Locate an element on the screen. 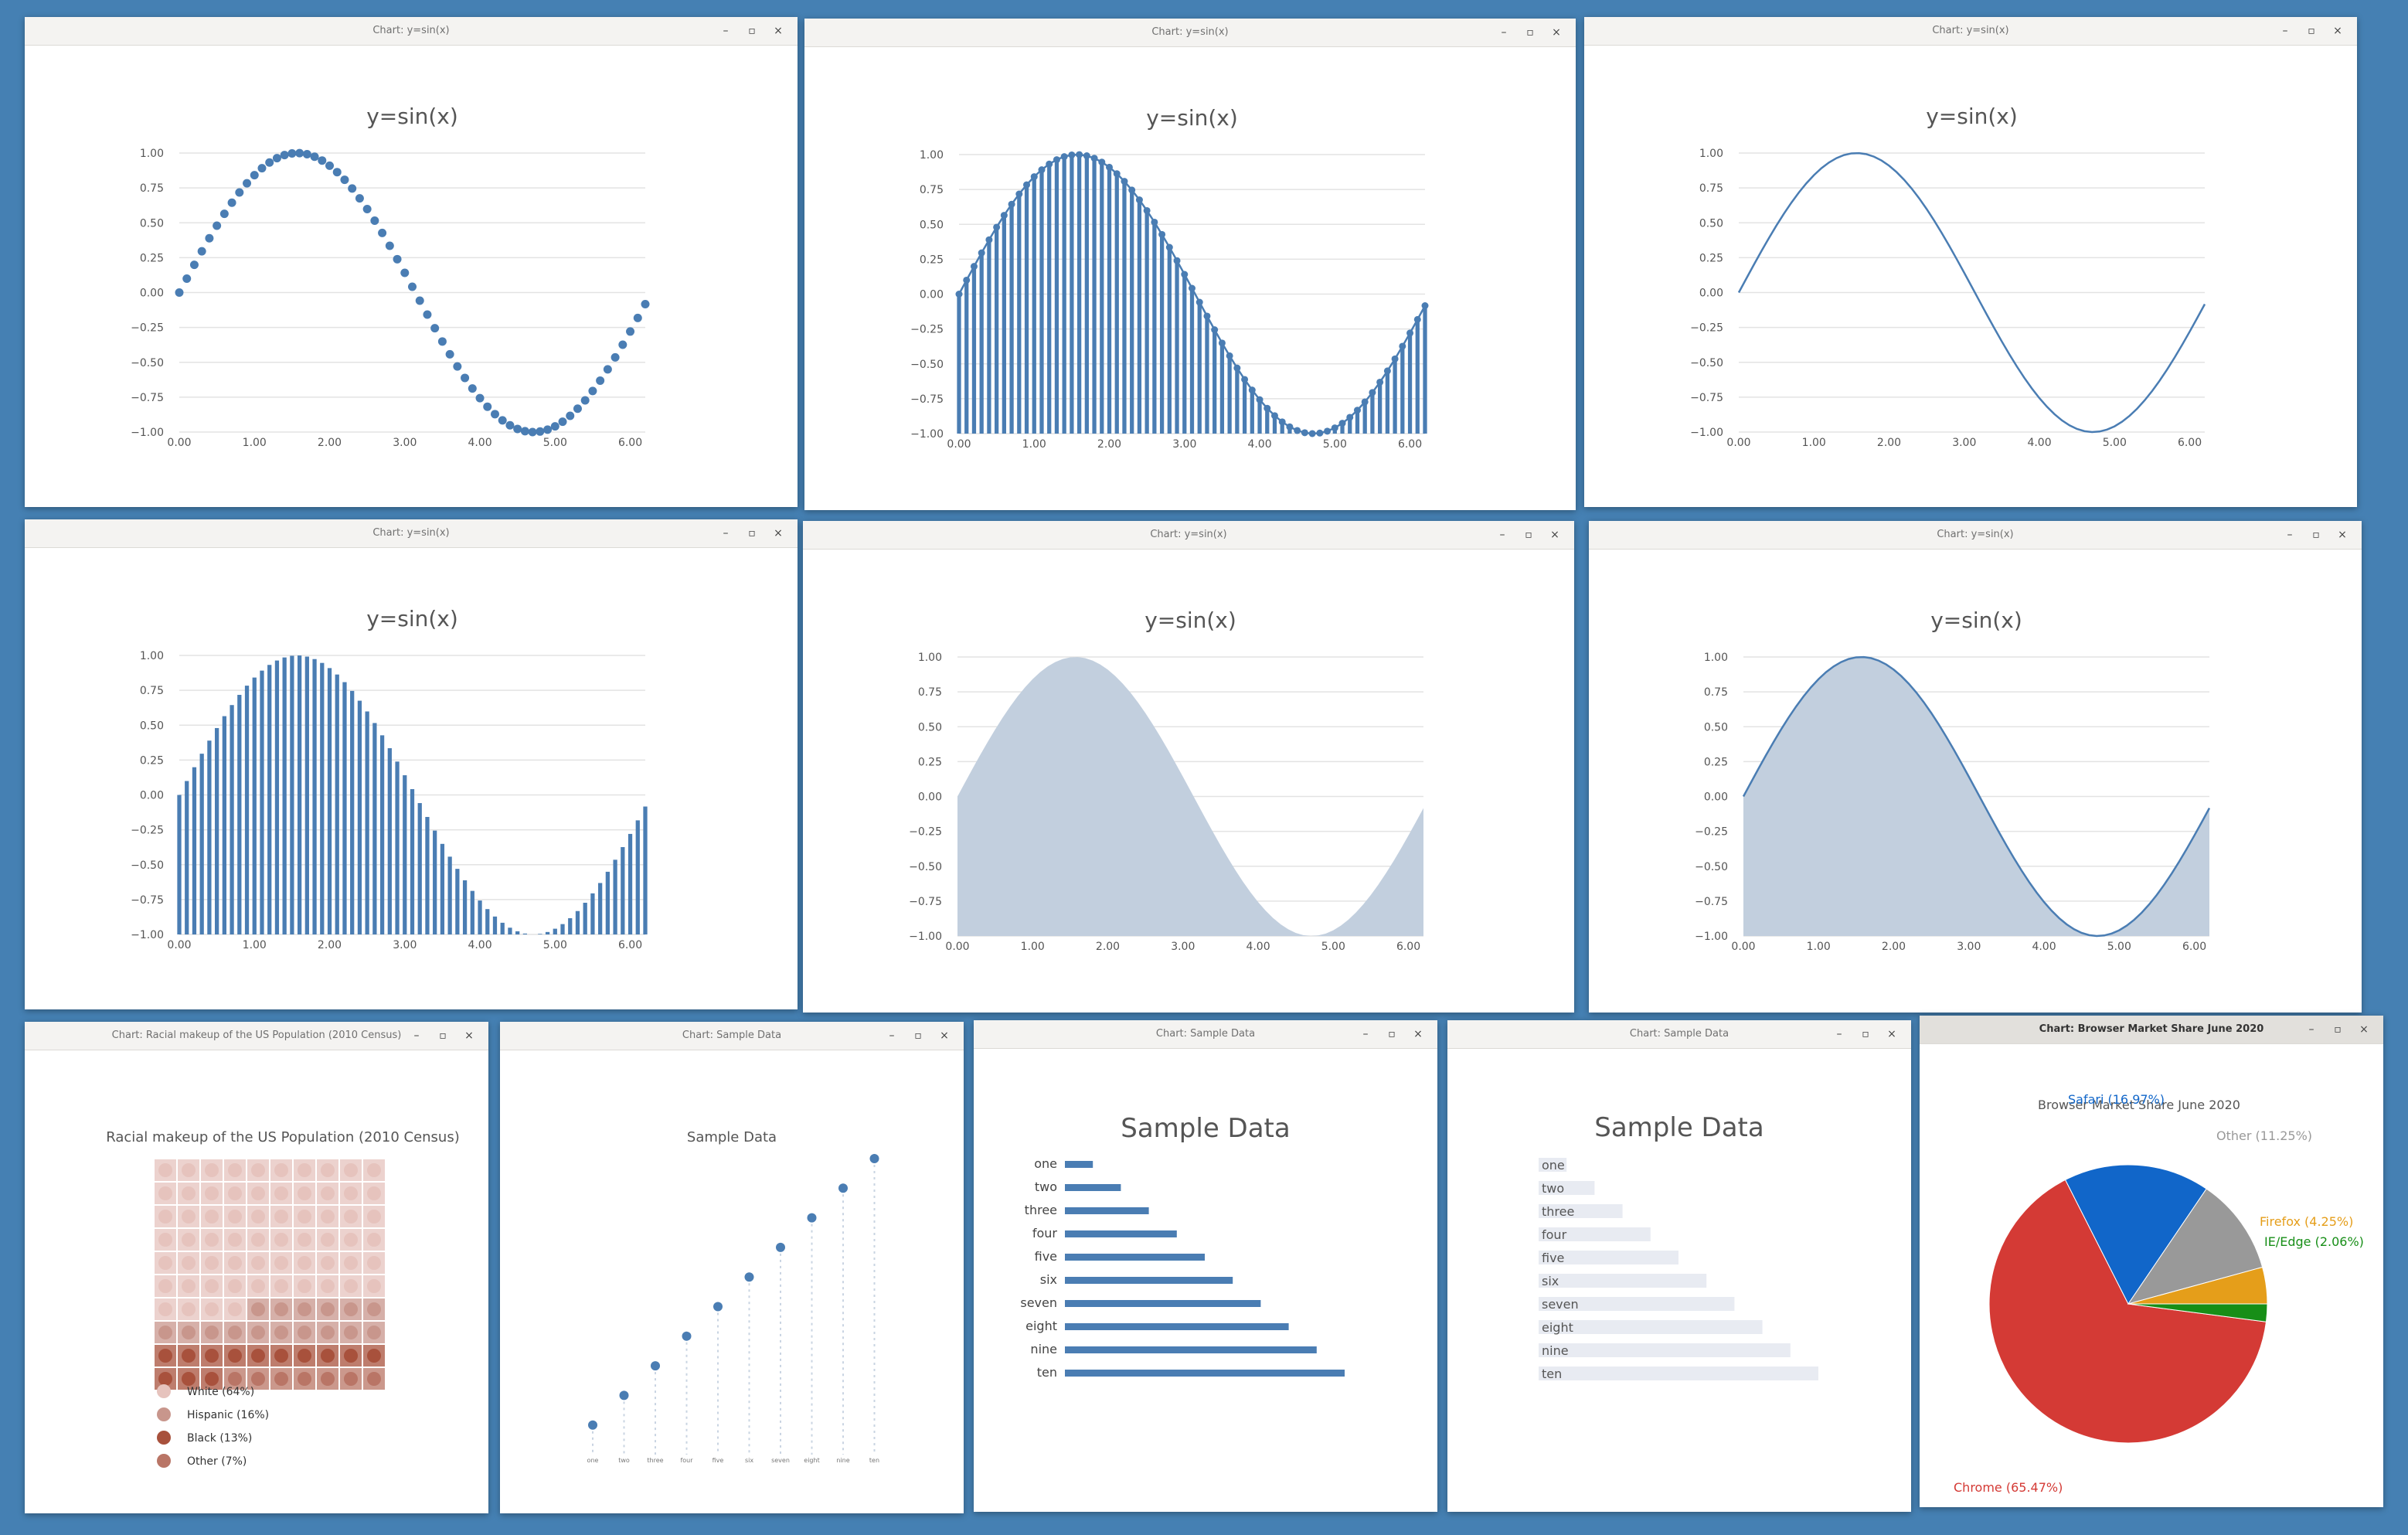 This screenshot has height=1535, width=2408. y-tick-label: four is located at coordinates (1045, 1233).